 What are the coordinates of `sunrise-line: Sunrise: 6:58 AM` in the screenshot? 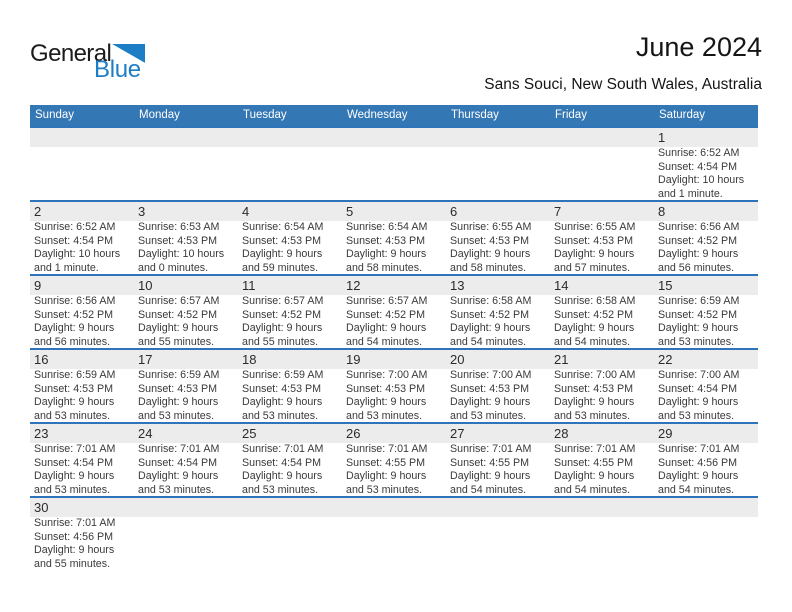 It's located at (491, 301).